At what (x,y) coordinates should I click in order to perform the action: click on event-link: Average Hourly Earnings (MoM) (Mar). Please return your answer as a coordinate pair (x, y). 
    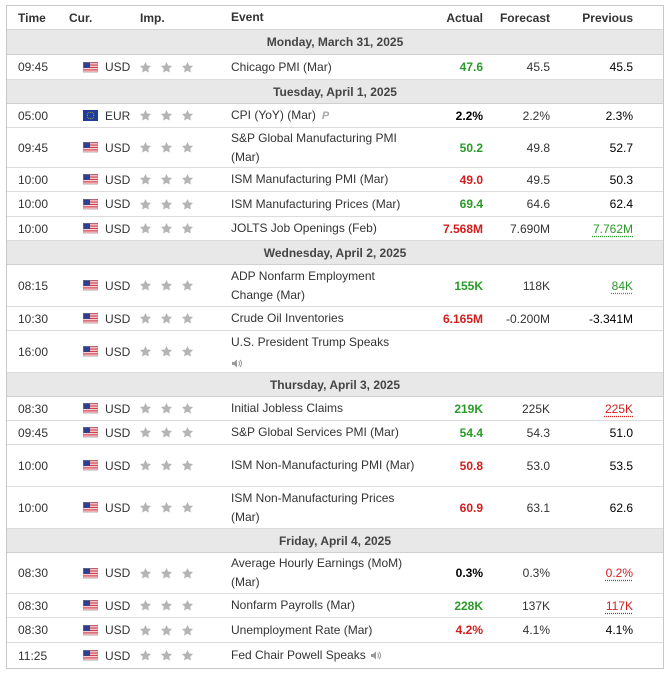
    Looking at the image, I should click on (317, 572).